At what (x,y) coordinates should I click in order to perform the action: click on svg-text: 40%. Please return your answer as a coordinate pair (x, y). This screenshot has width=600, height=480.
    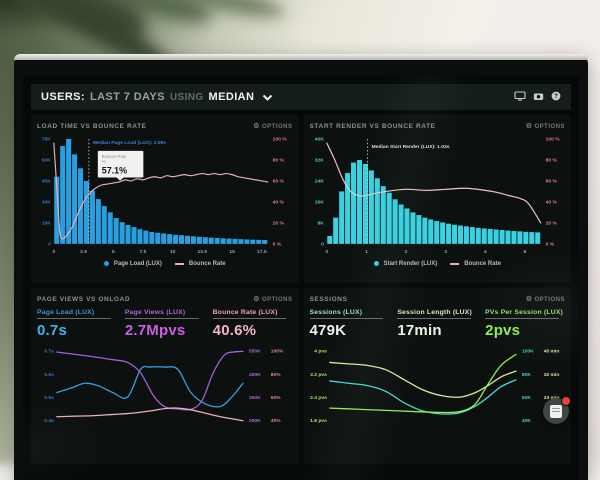
    Looking at the image, I should click on (276, 421).